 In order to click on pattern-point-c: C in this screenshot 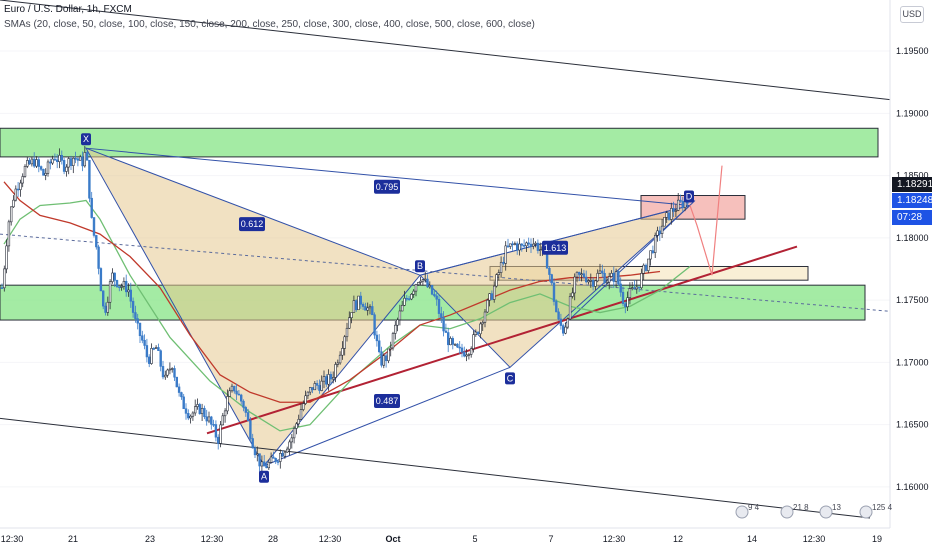, I will do `click(510, 378)`.